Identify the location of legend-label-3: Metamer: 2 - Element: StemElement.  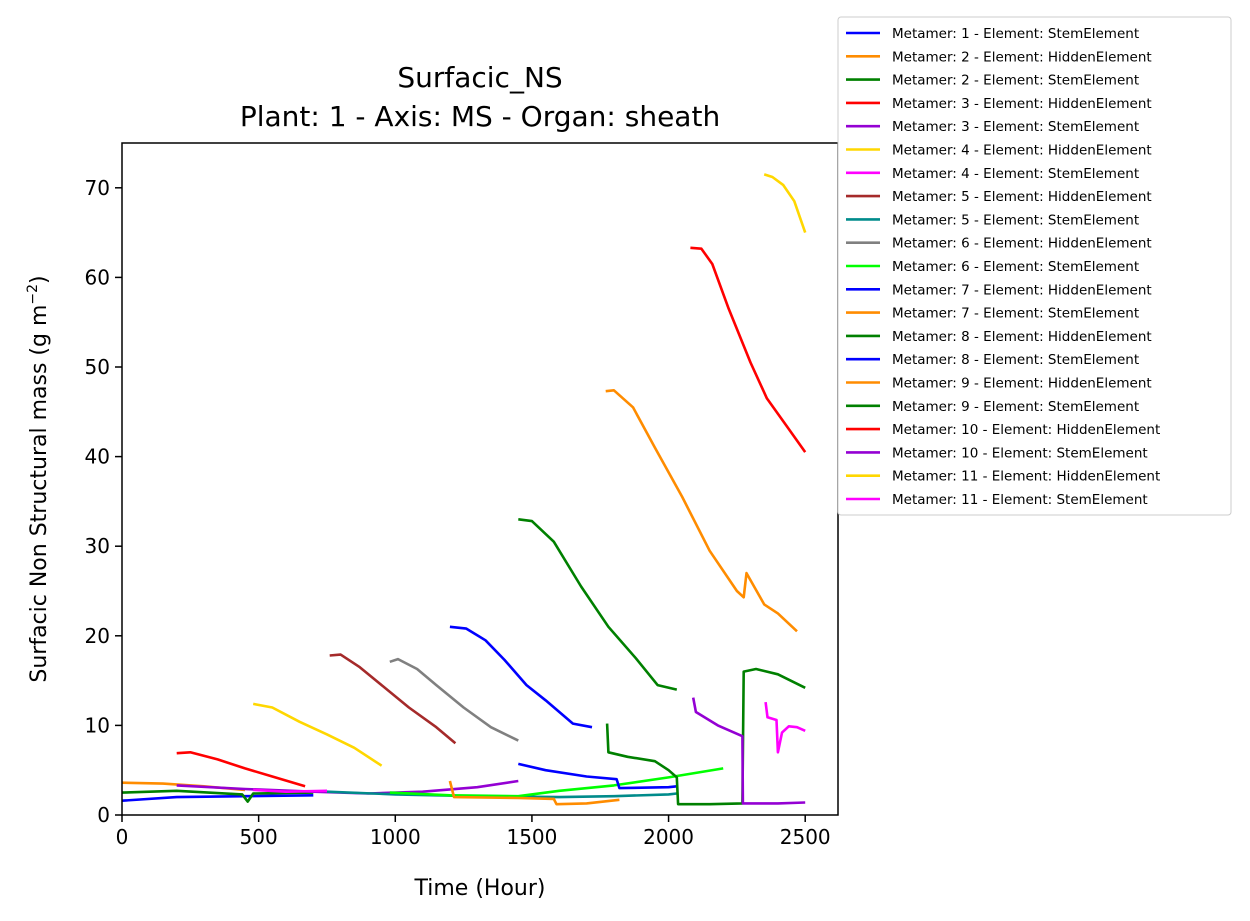
(1015, 81).